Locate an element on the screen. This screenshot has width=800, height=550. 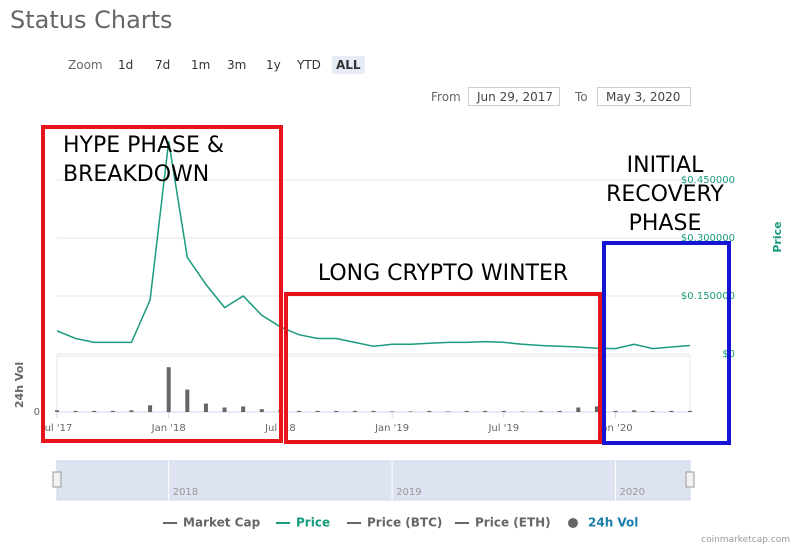
legend-item: Market Cap is located at coordinates (212, 523).